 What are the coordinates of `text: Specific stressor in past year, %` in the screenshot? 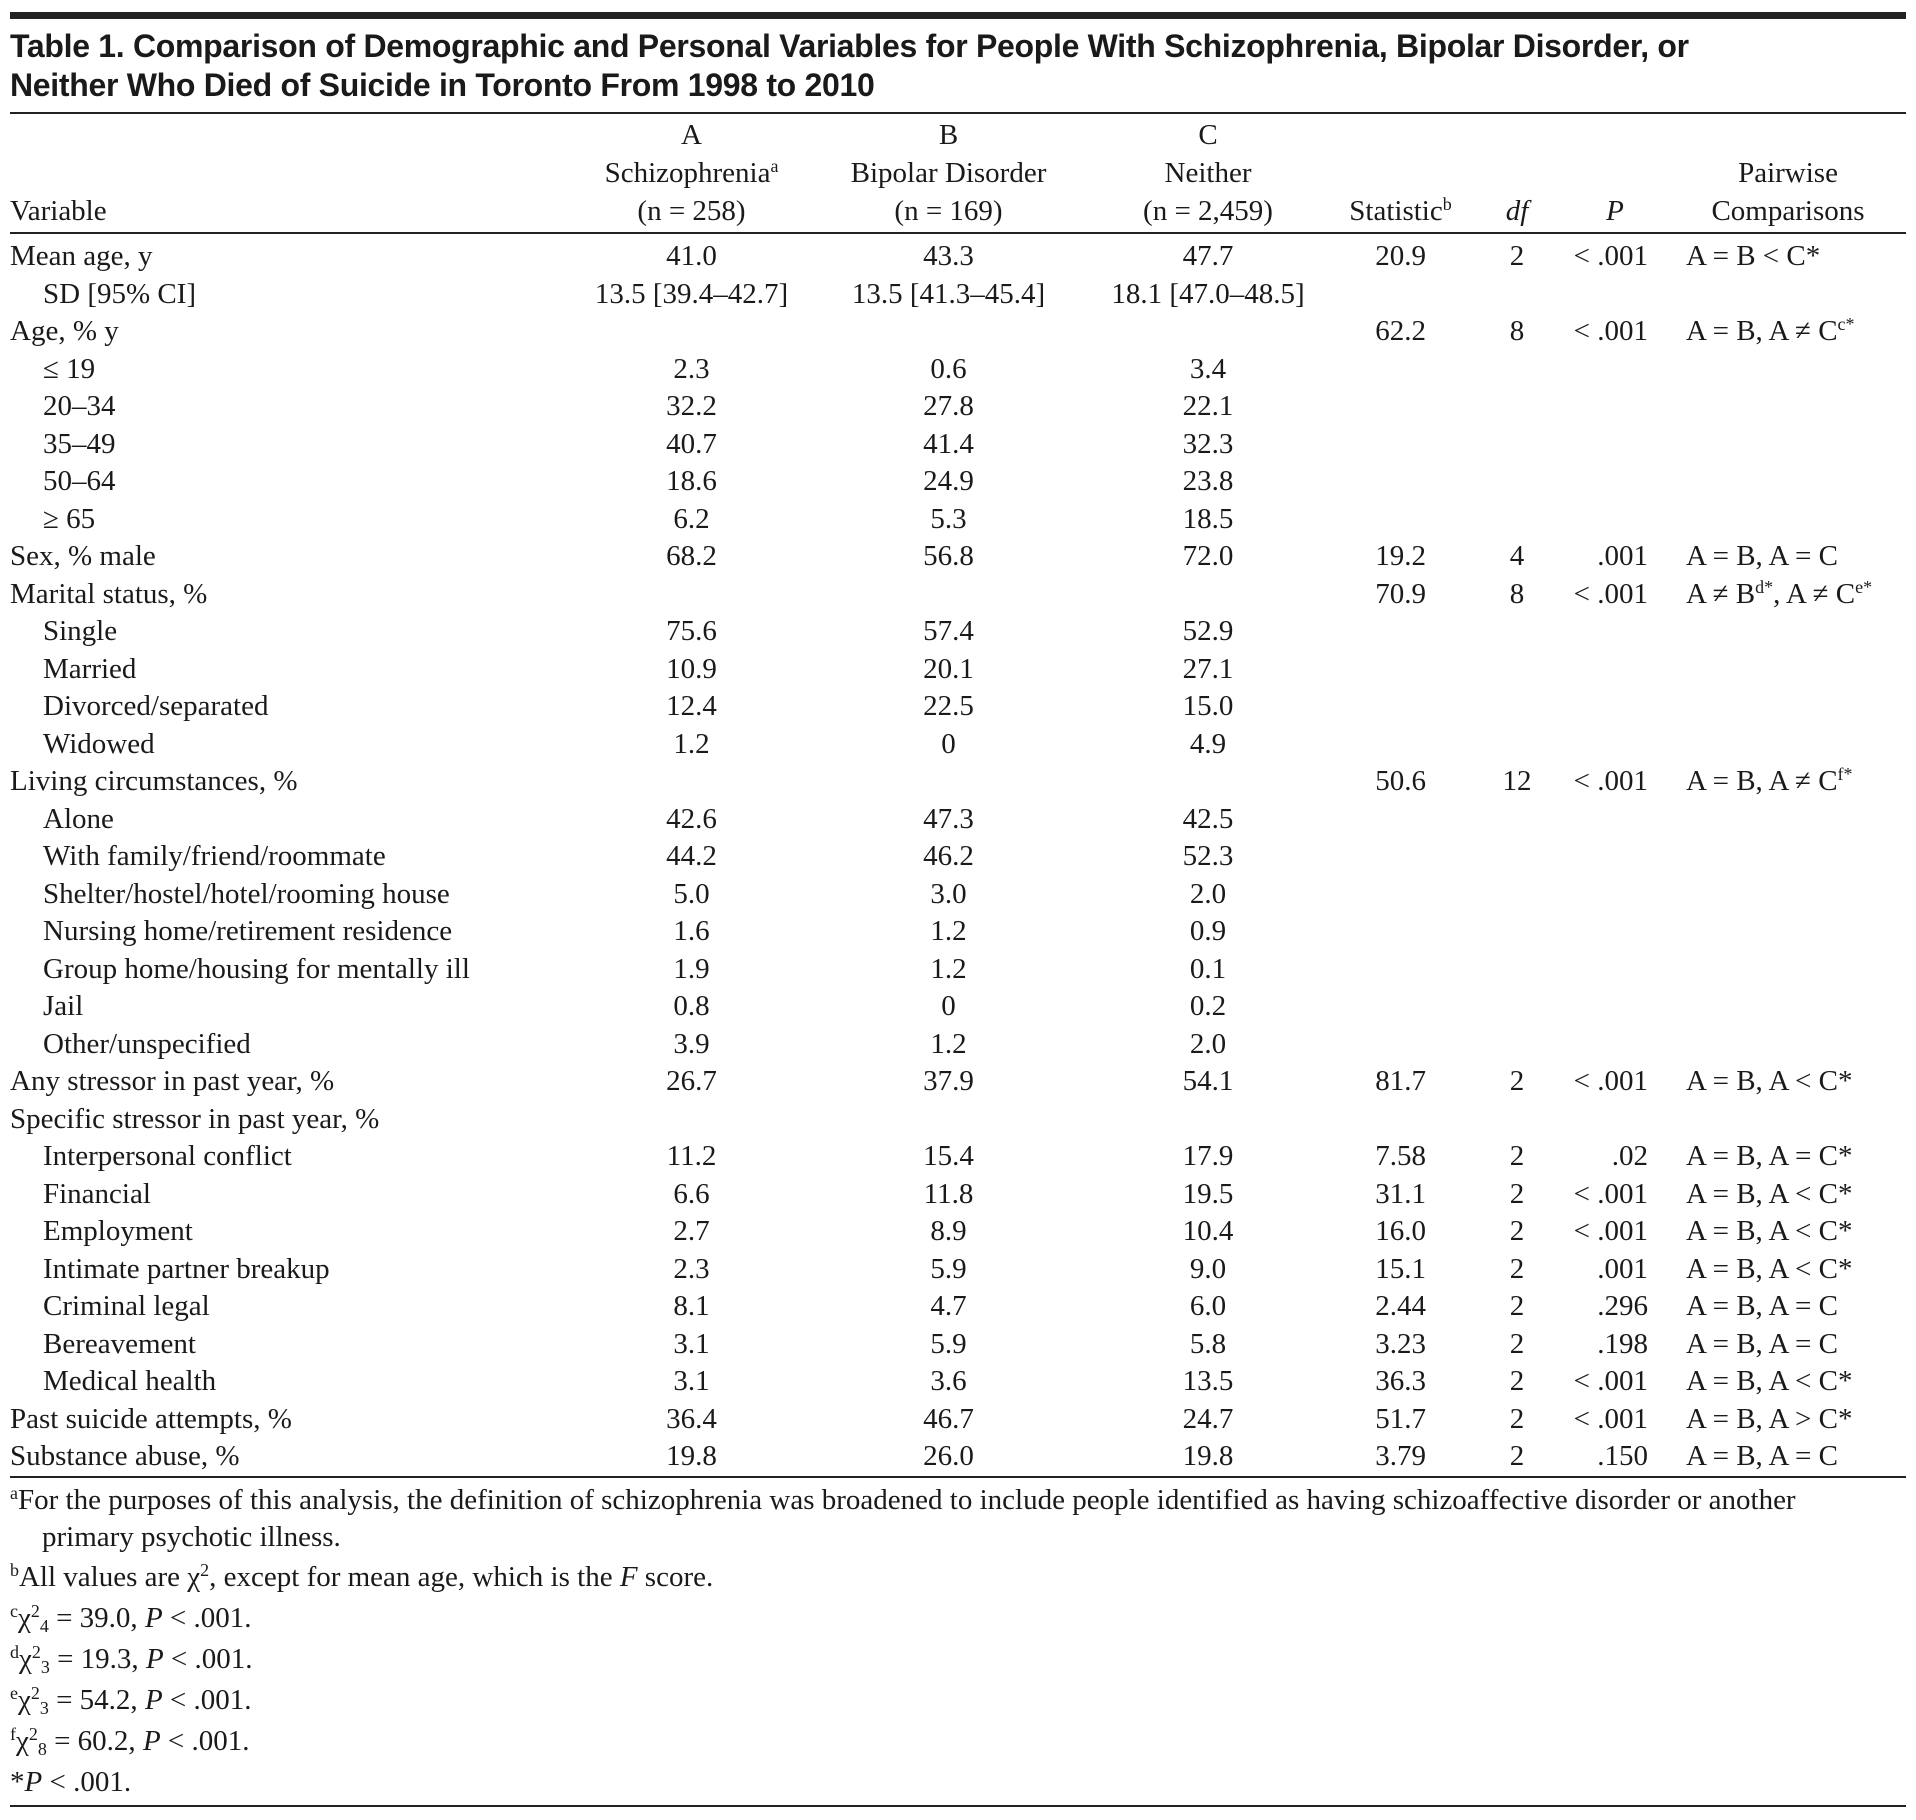 It's located at (195, 1118).